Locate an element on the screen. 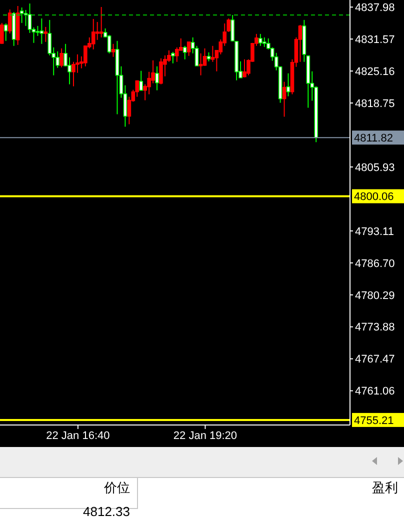  y-tick-label: 4818.75 is located at coordinates (375, 104).